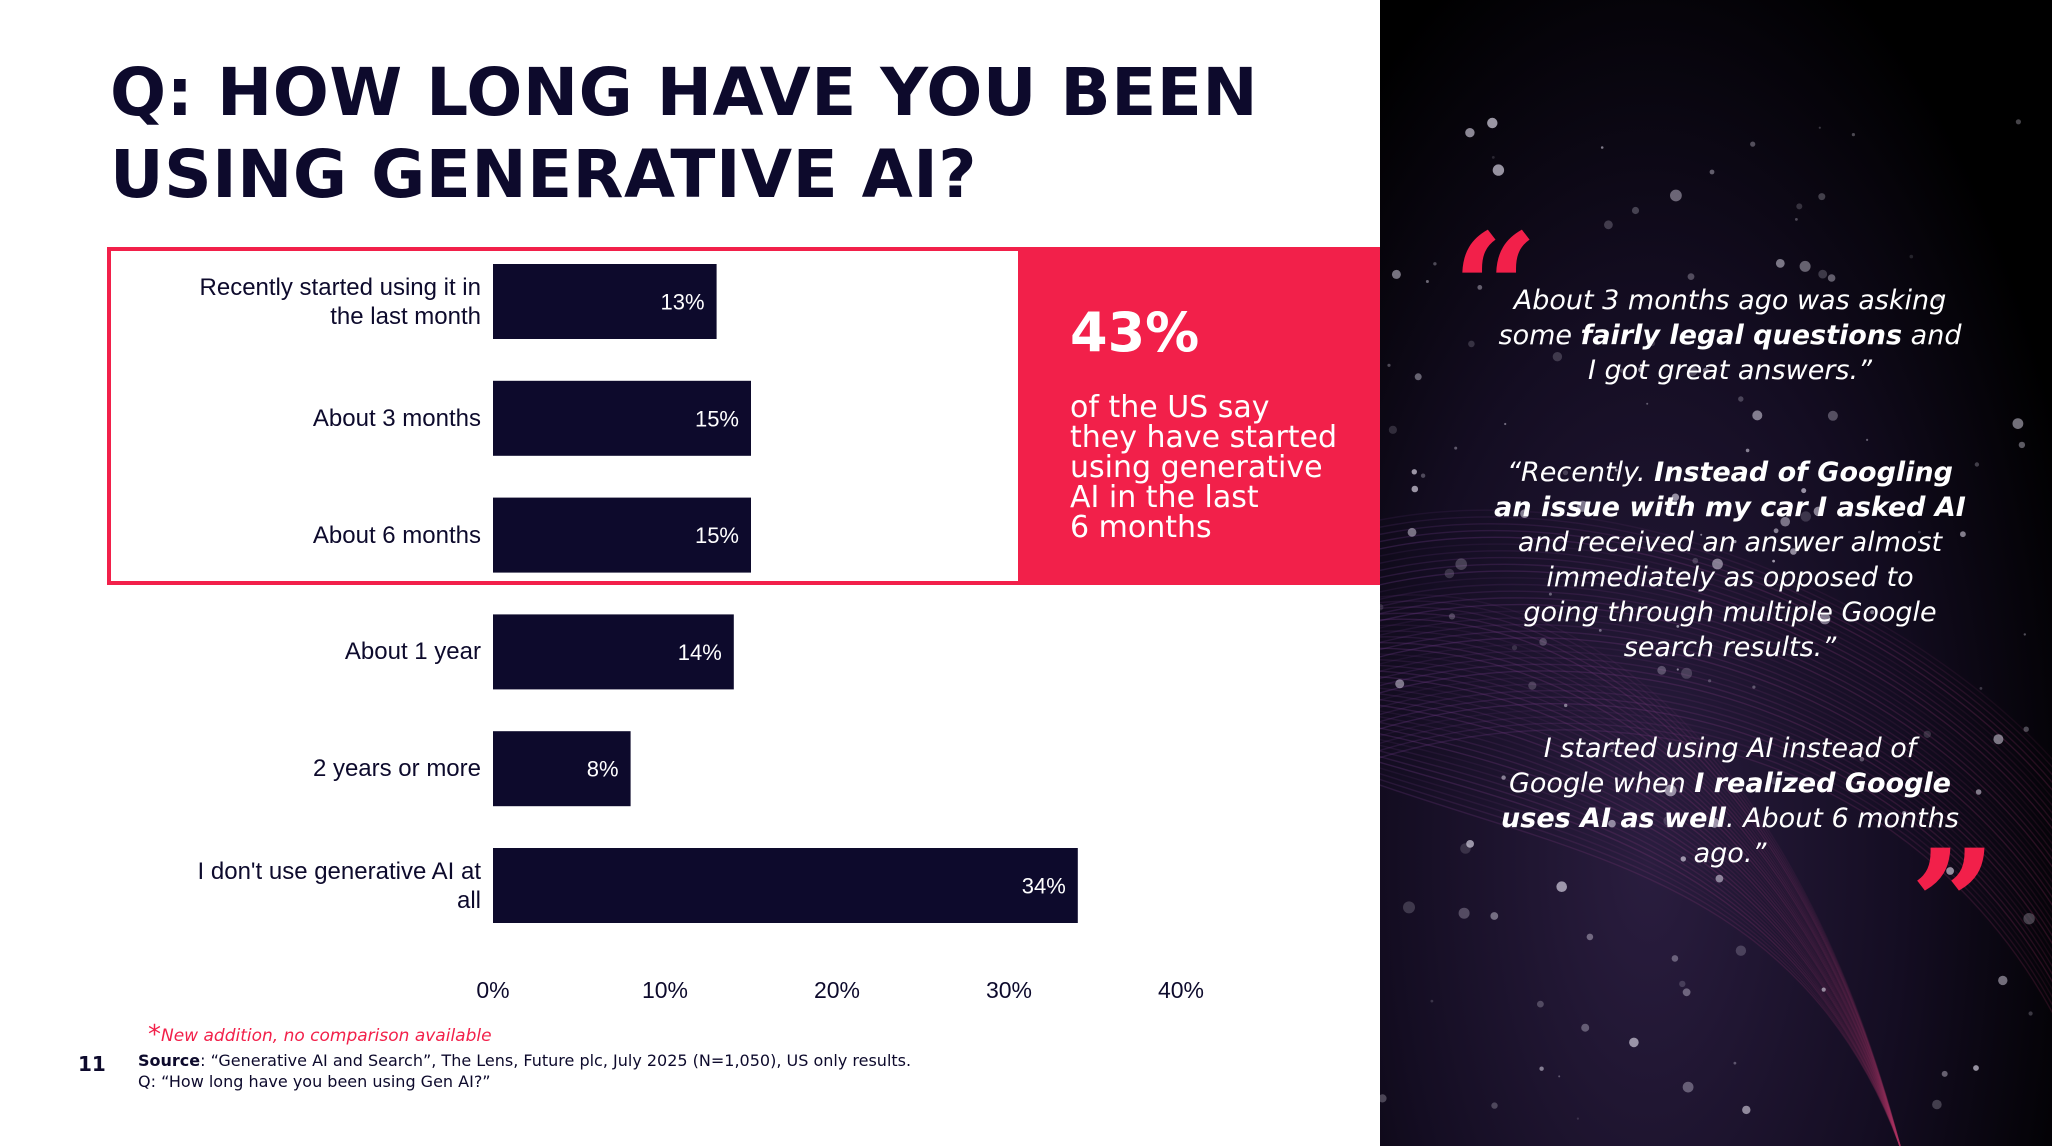 The image size is (2052, 1146). I want to click on category-label-line: all, so click(468, 900).